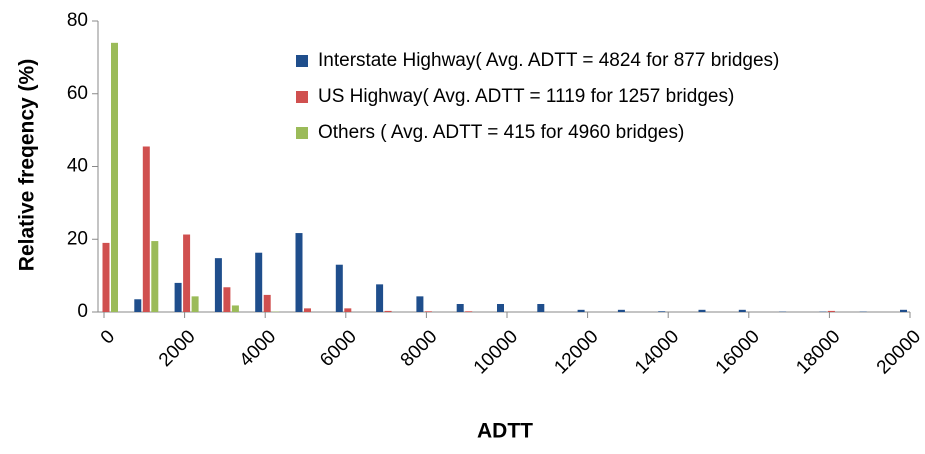 Image resolution: width=925 pixels, height=454 pixels. What do you see at coordinates (496, 352) in the screenshot?
I see `x-tick-label: 10000` at bounding box center [496, 352].